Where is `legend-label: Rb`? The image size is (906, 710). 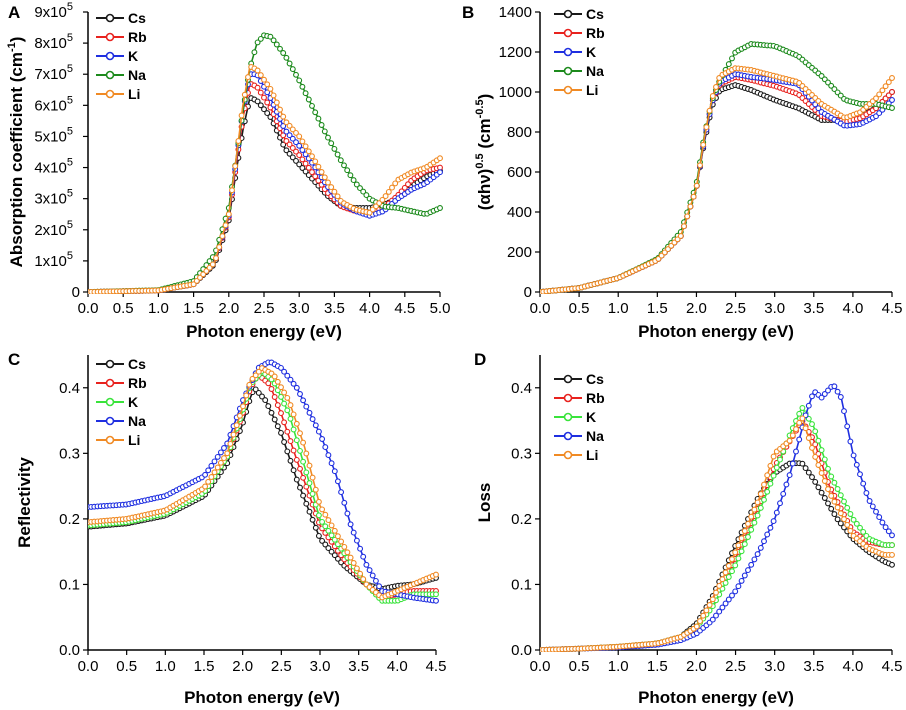 legend-label: Rb is located at coordinates (137, 383).